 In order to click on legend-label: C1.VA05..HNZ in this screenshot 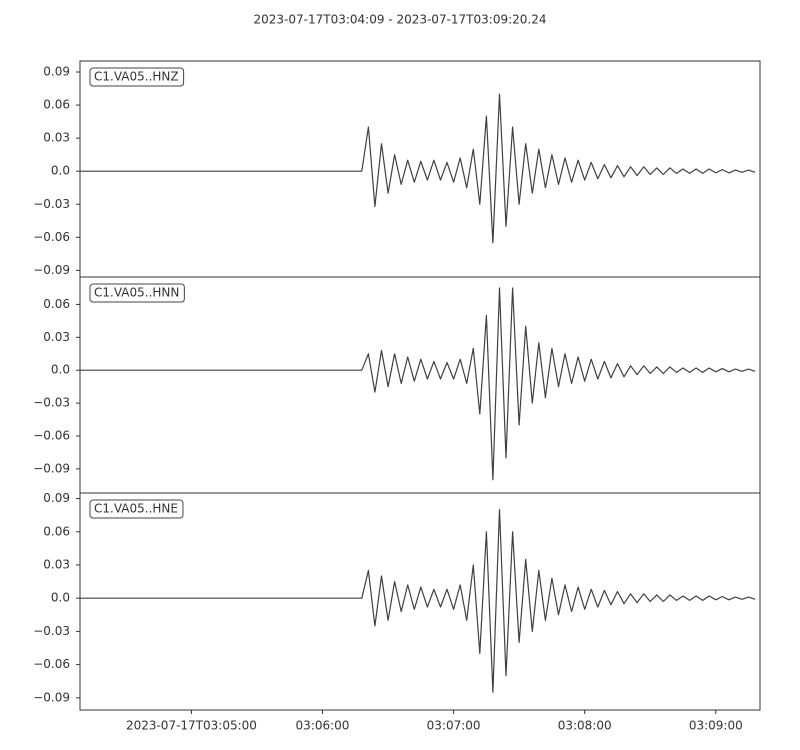, I will do `click(136, 77)`.